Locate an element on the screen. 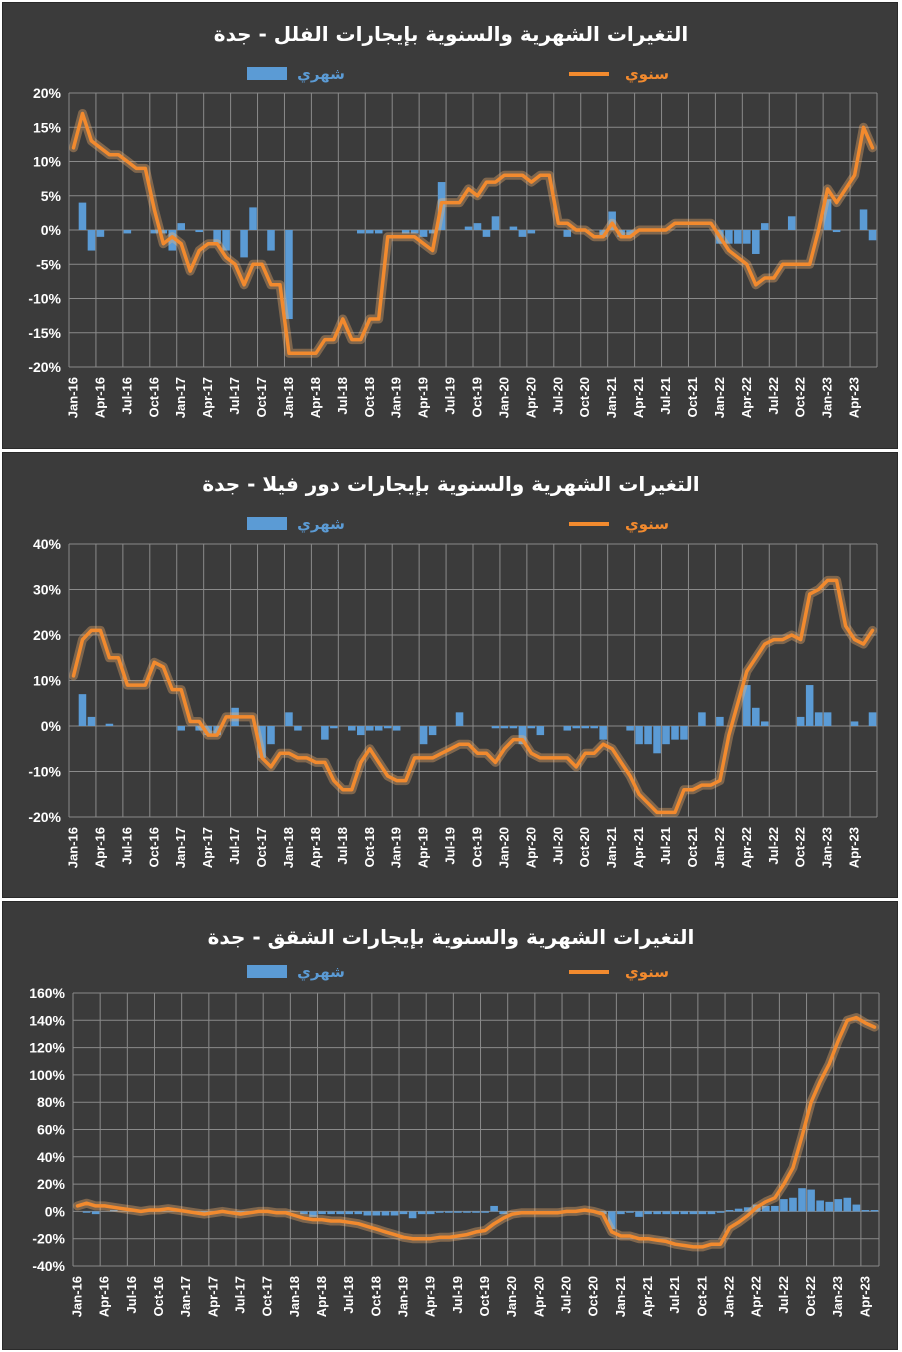  y-tick-label: 0% is located at coordinates (55, 1211).